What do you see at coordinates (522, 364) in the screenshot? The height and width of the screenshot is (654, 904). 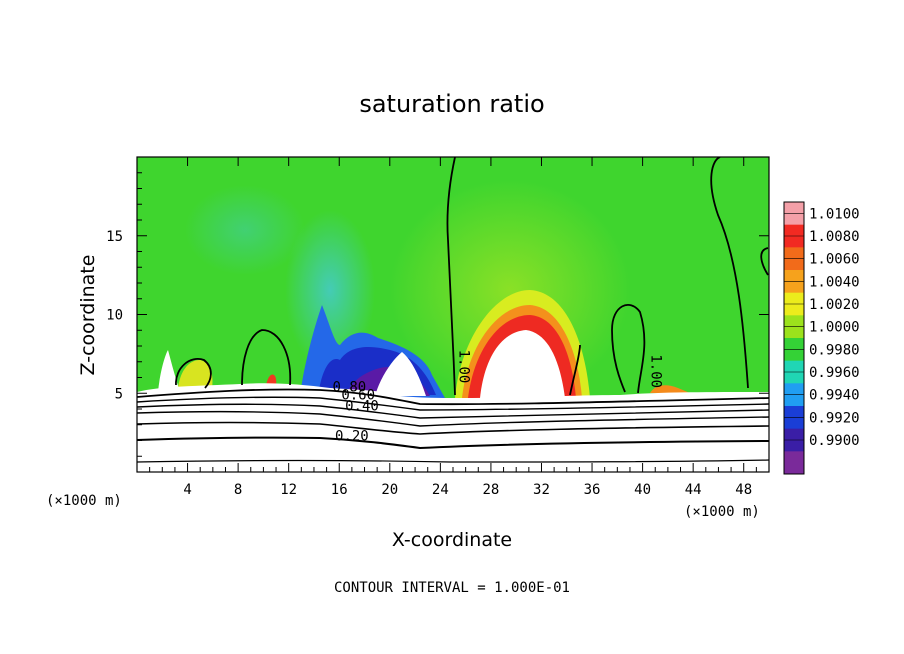 I see `field-plume-core` at bounding box center [522, 364].